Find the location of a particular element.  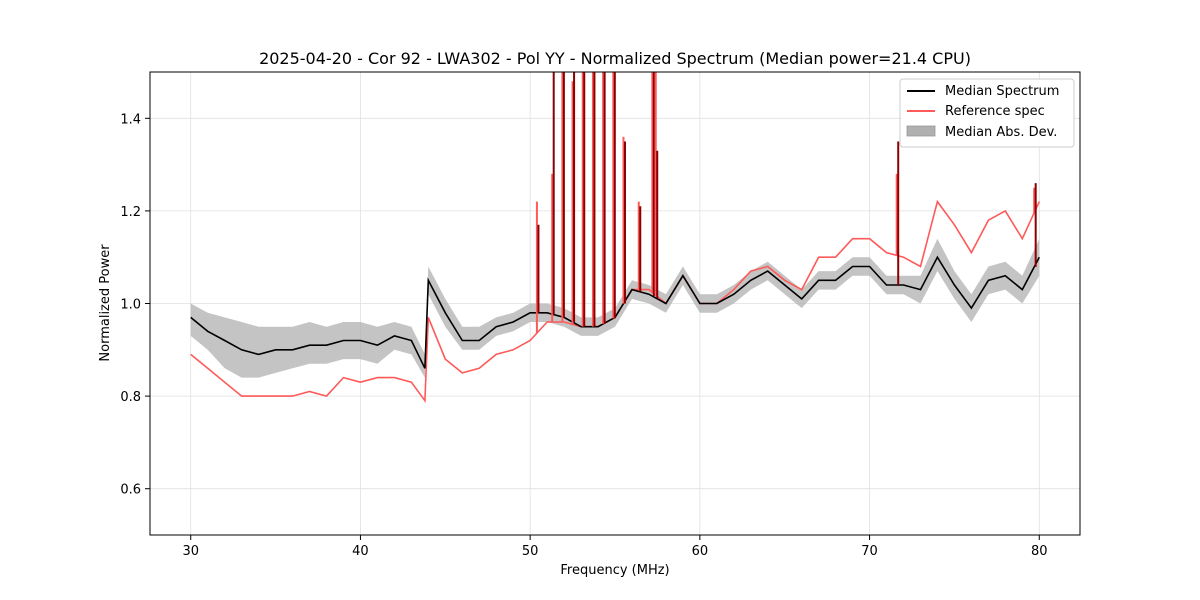

legend-box is located at coordinates (987, 113).